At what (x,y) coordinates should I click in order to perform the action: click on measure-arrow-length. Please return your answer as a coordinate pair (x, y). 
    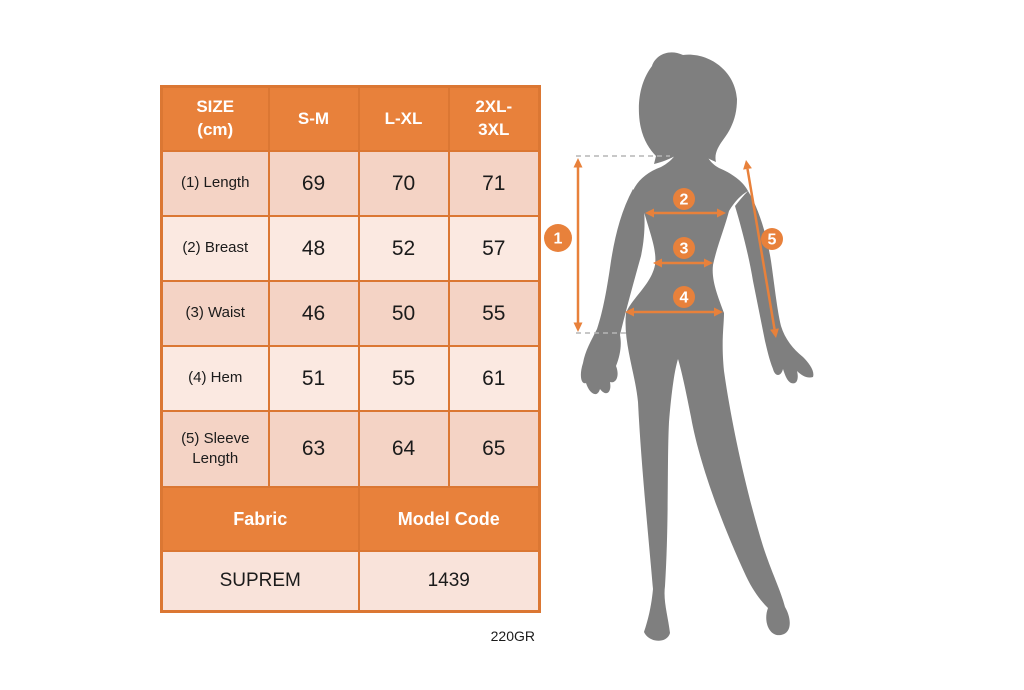
    Looking at the image, I should click on (578, 245).